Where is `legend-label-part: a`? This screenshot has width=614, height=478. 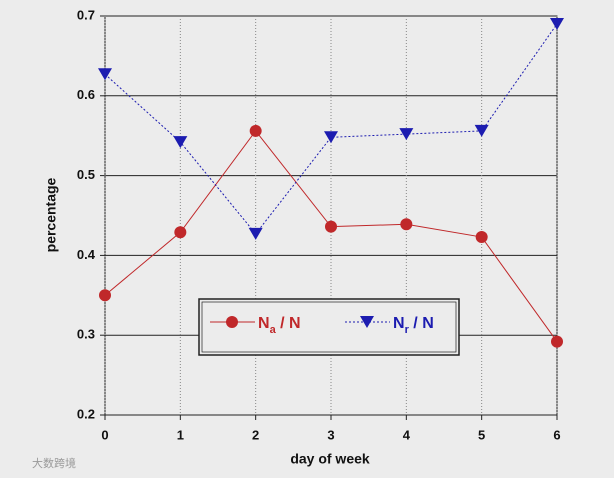
legend-label-part: a is located at coordinates (273, 330).